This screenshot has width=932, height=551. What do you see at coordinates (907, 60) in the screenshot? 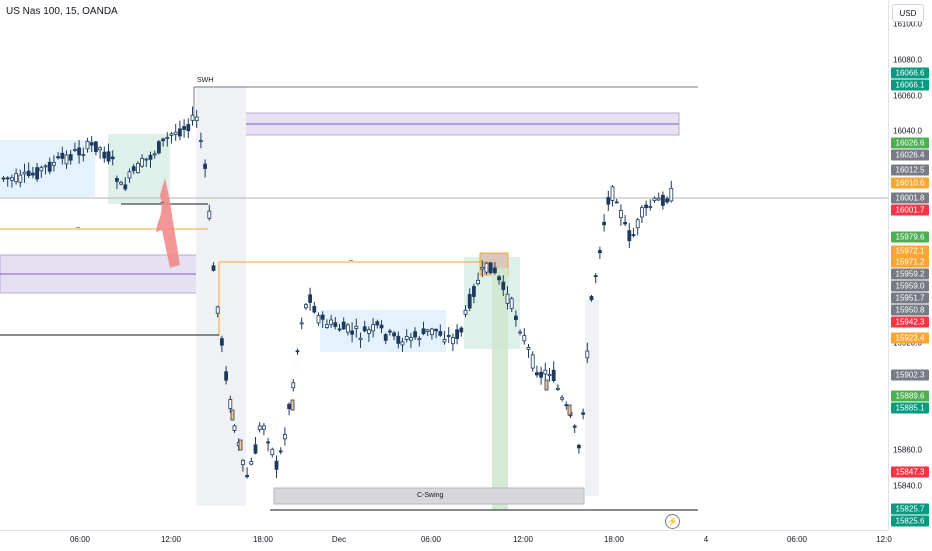
I see `price-tick-label: 16080.0` at bounding box center [907, 60].